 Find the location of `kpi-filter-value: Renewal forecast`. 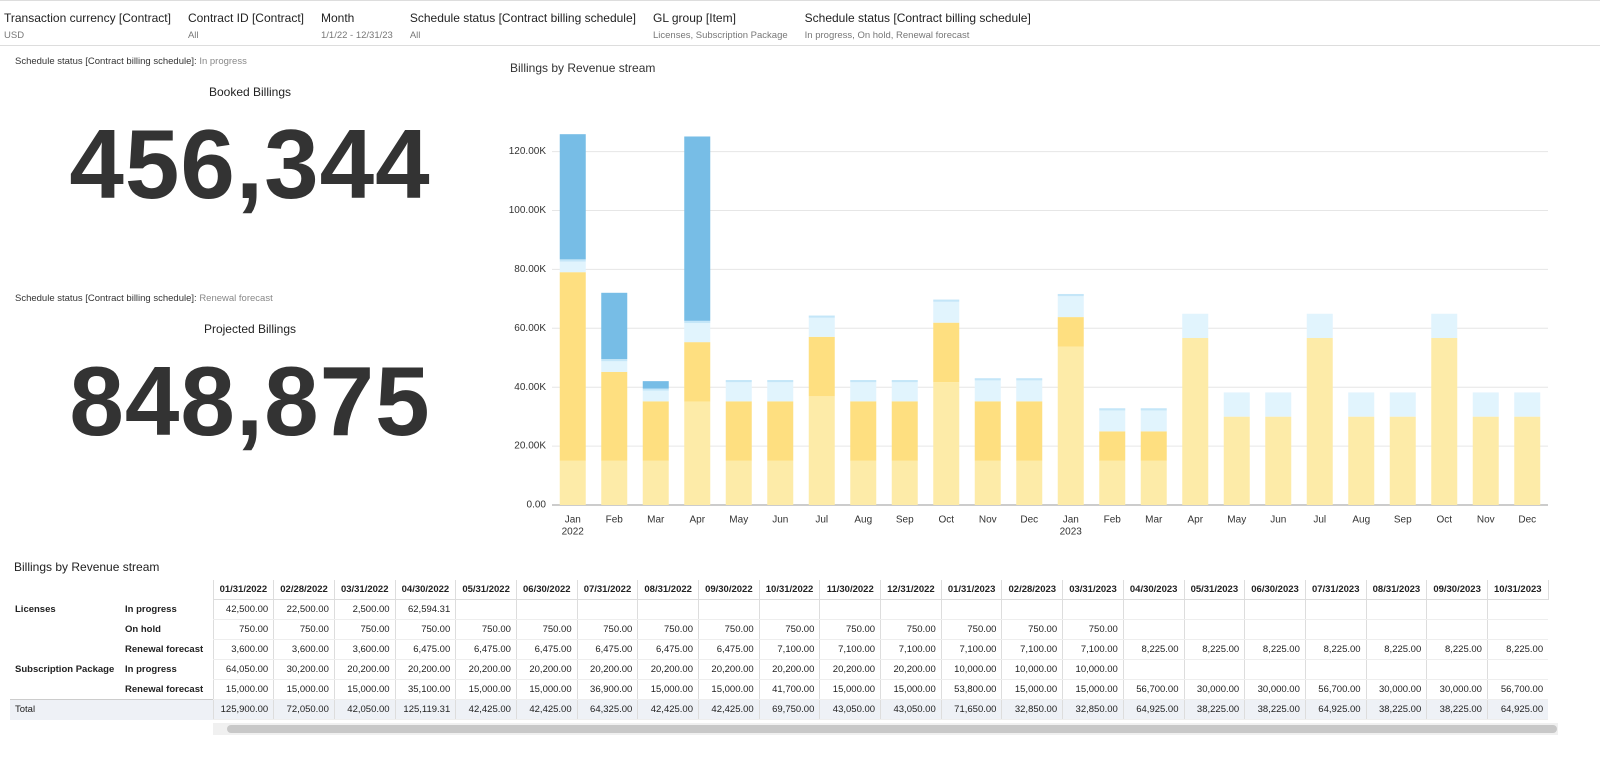

kpi-filter-value: Renewal forecast is located at coordinates (236, 298).